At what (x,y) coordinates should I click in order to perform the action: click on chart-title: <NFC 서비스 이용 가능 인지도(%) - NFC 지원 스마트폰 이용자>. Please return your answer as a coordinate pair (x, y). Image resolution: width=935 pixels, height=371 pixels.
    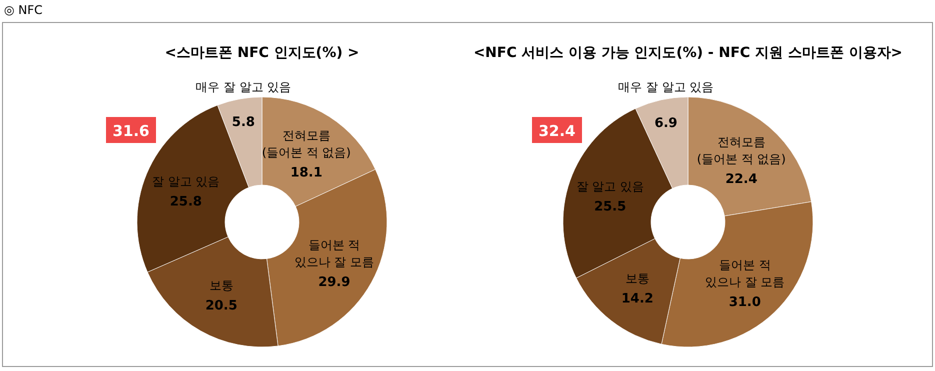
    Looking at the image, I should click on (688, 53).